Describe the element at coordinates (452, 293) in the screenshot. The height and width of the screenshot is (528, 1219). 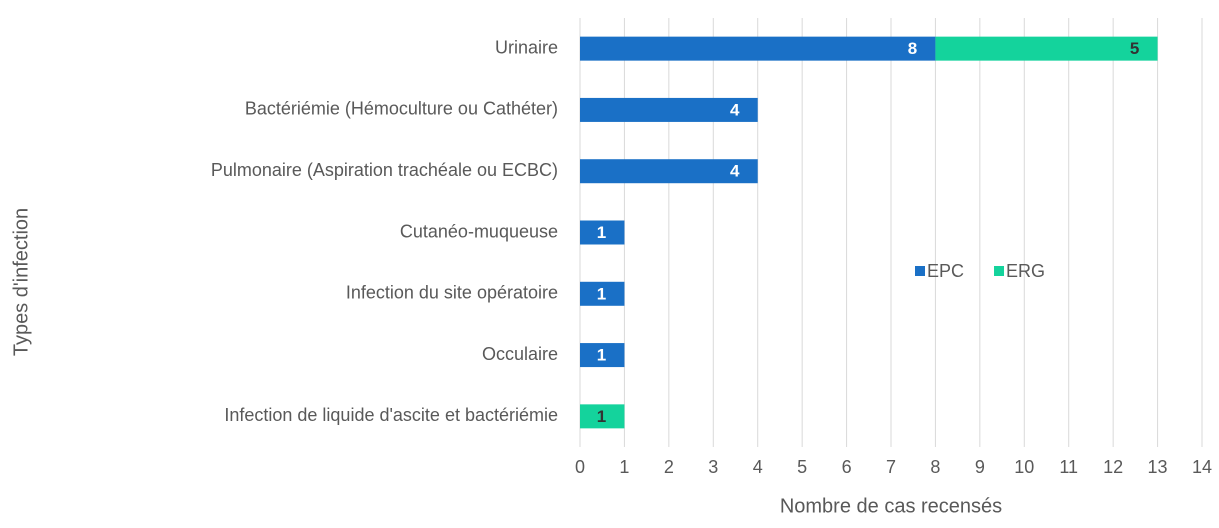
I see `y-tick-label: Infection du site opératoire` at that location.